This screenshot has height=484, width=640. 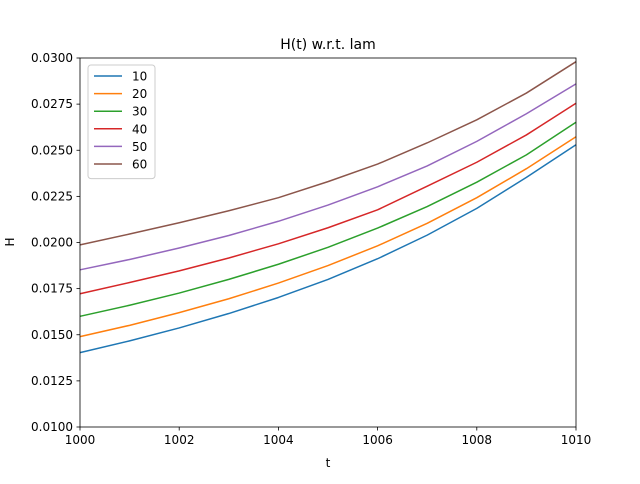 I want to click on y-tick-label: 0.0150, so click(x=52, y=335).